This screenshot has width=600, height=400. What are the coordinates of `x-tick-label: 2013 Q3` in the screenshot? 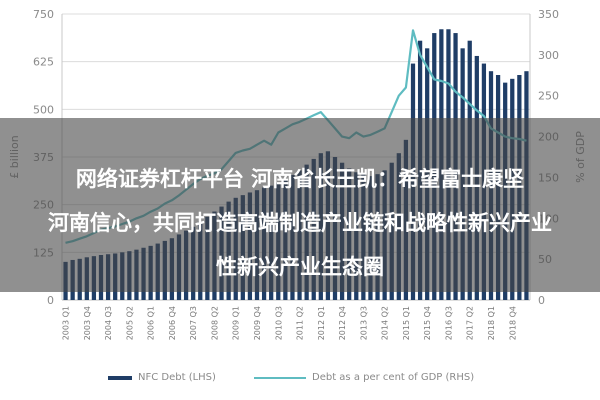 It's located at (363, 323).